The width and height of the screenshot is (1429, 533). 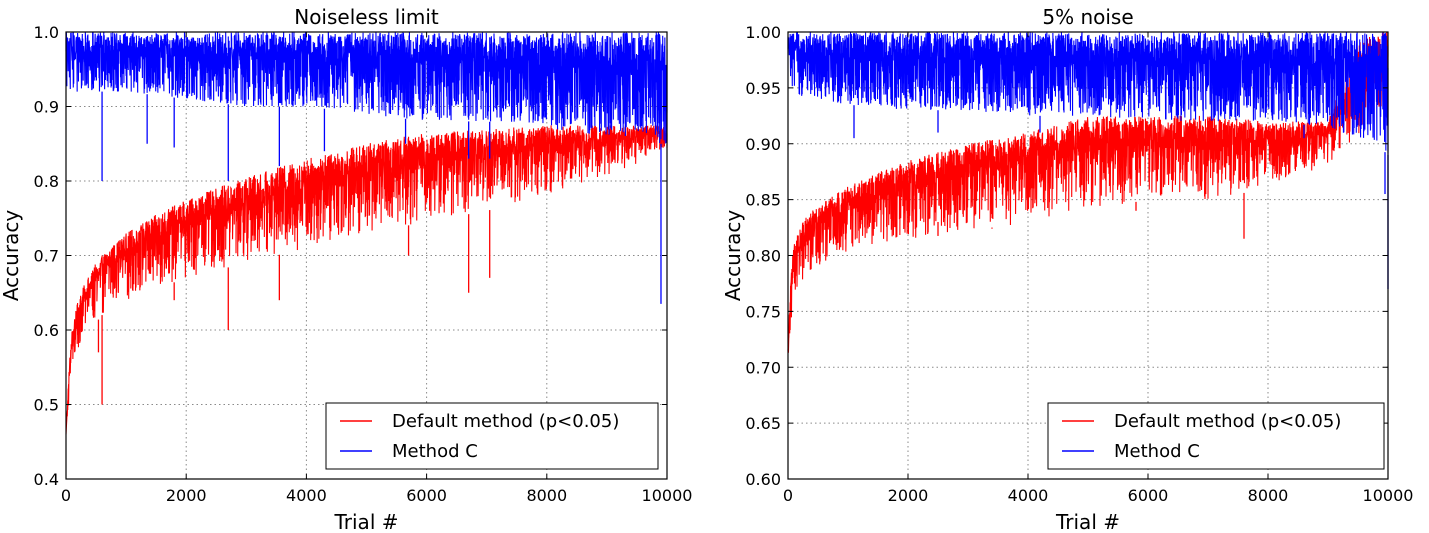 What do you see at coordinates (46, 479) in the screenshot?
I see `y-tick-label: 0.4` at bounding box center [46, 479].